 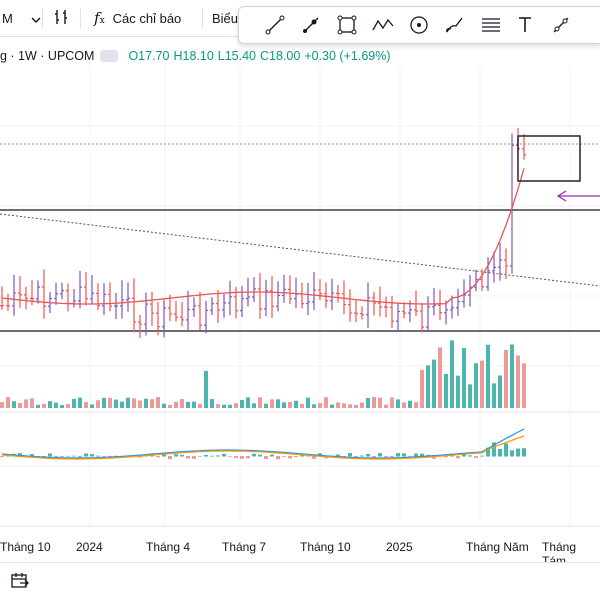 I want to click on eye-icon, so click(x=109, y=56).